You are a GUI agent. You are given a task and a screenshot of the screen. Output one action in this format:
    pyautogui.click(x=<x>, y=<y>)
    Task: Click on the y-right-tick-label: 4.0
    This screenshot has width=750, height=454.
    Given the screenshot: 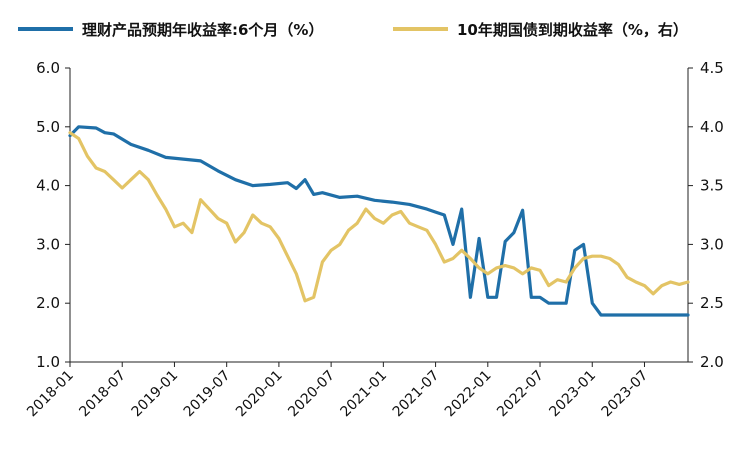 What is the action you would take?
    pyautogui.click(x=712, y=127)
    